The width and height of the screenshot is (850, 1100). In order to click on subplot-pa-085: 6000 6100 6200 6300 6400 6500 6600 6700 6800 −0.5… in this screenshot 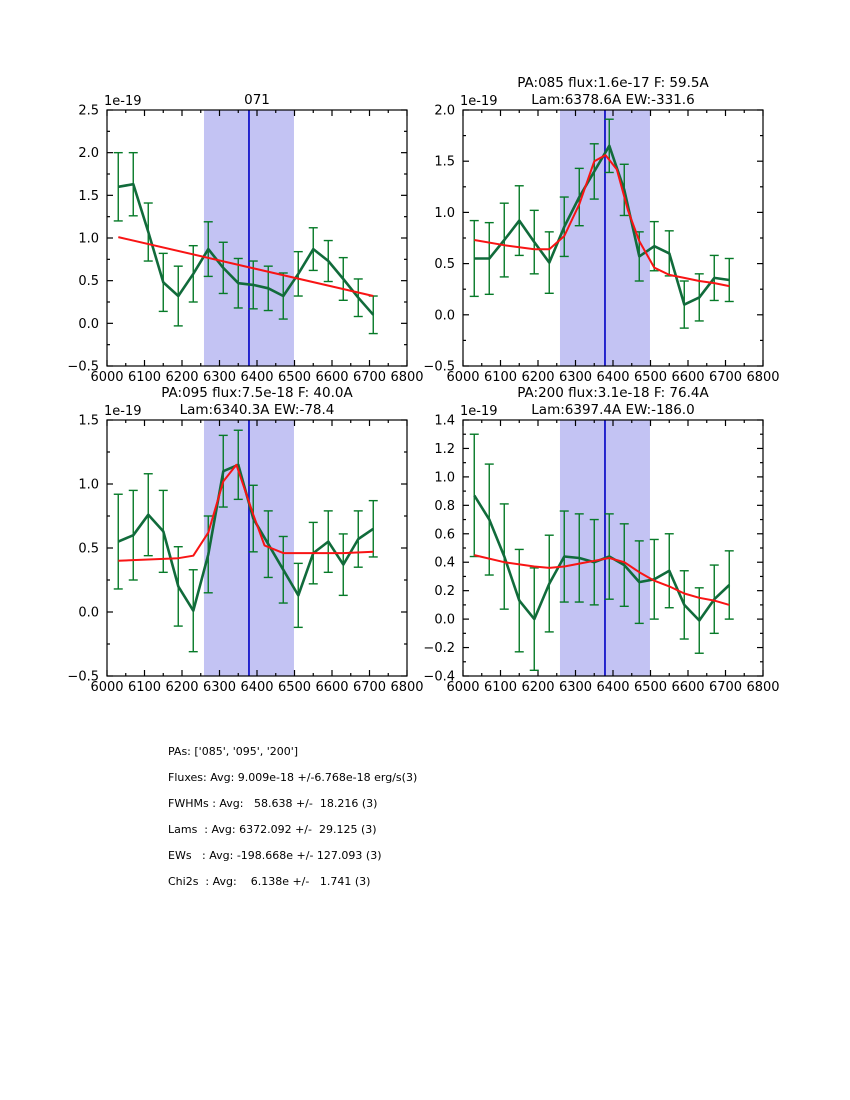, I will do `click(598, 226)`.